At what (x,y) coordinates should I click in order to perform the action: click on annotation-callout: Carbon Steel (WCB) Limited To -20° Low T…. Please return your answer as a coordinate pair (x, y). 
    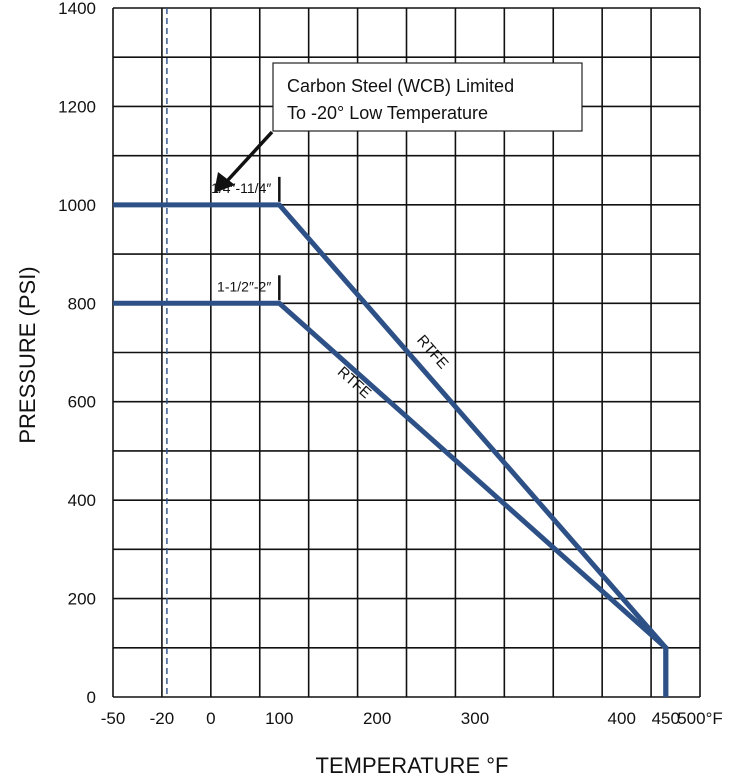
    Looking at the image, I should click on (398, 127).